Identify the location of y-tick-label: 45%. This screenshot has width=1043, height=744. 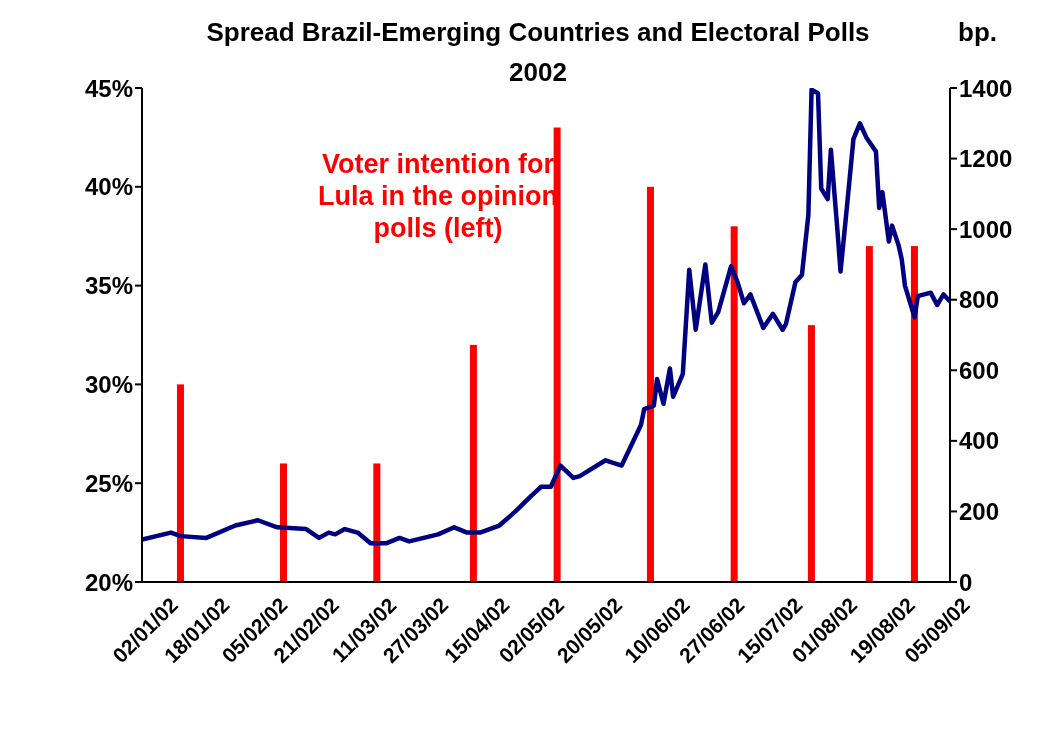
(108, 88).